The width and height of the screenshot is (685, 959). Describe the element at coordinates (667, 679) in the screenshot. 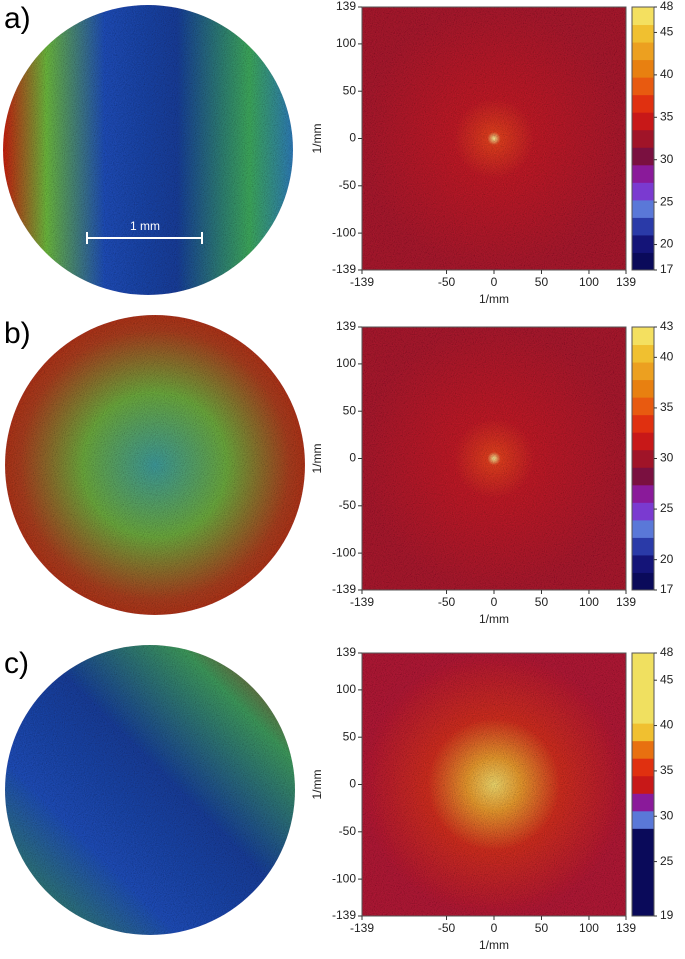

I see `colorbar-tick-label: 45` at that location.